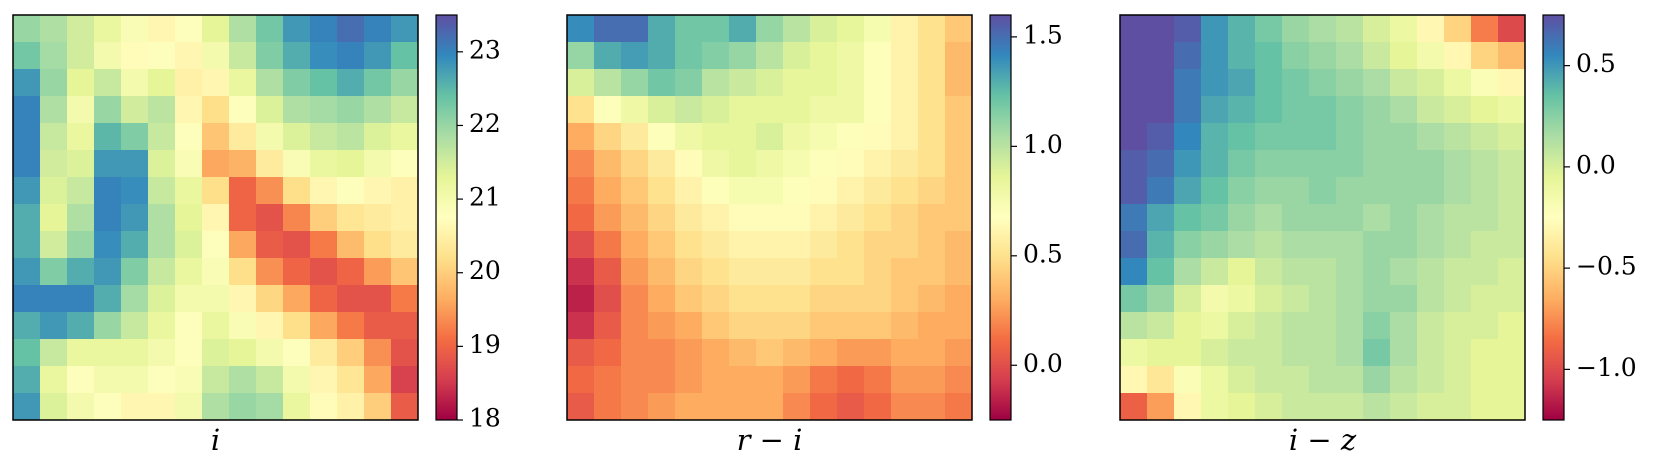 The image size is (1661, 469). What do you see at coordinates (1043, 253) in the screenshot?
I see `colorbar-tick-label: 0.5` at bounding box center [1043, 253].